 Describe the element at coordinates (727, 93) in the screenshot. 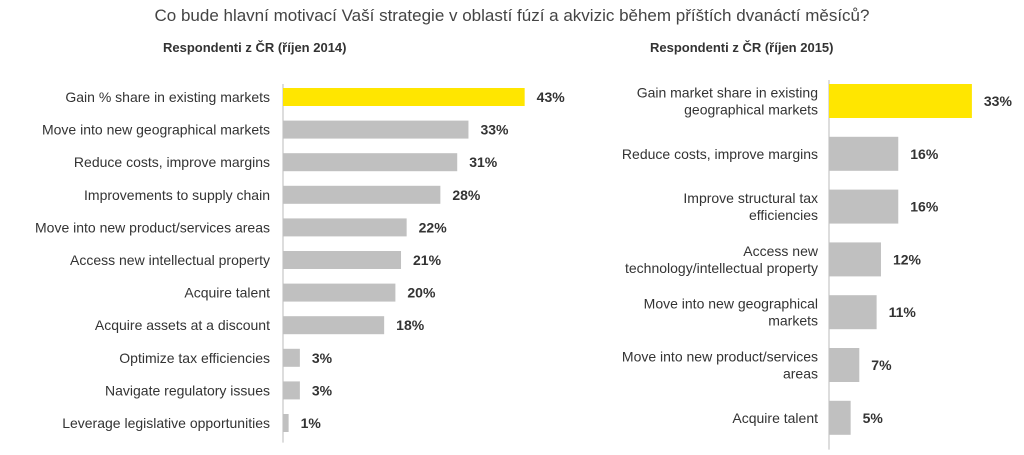

I see `category-label-1-0-0: Gain market share in existing` at that location.